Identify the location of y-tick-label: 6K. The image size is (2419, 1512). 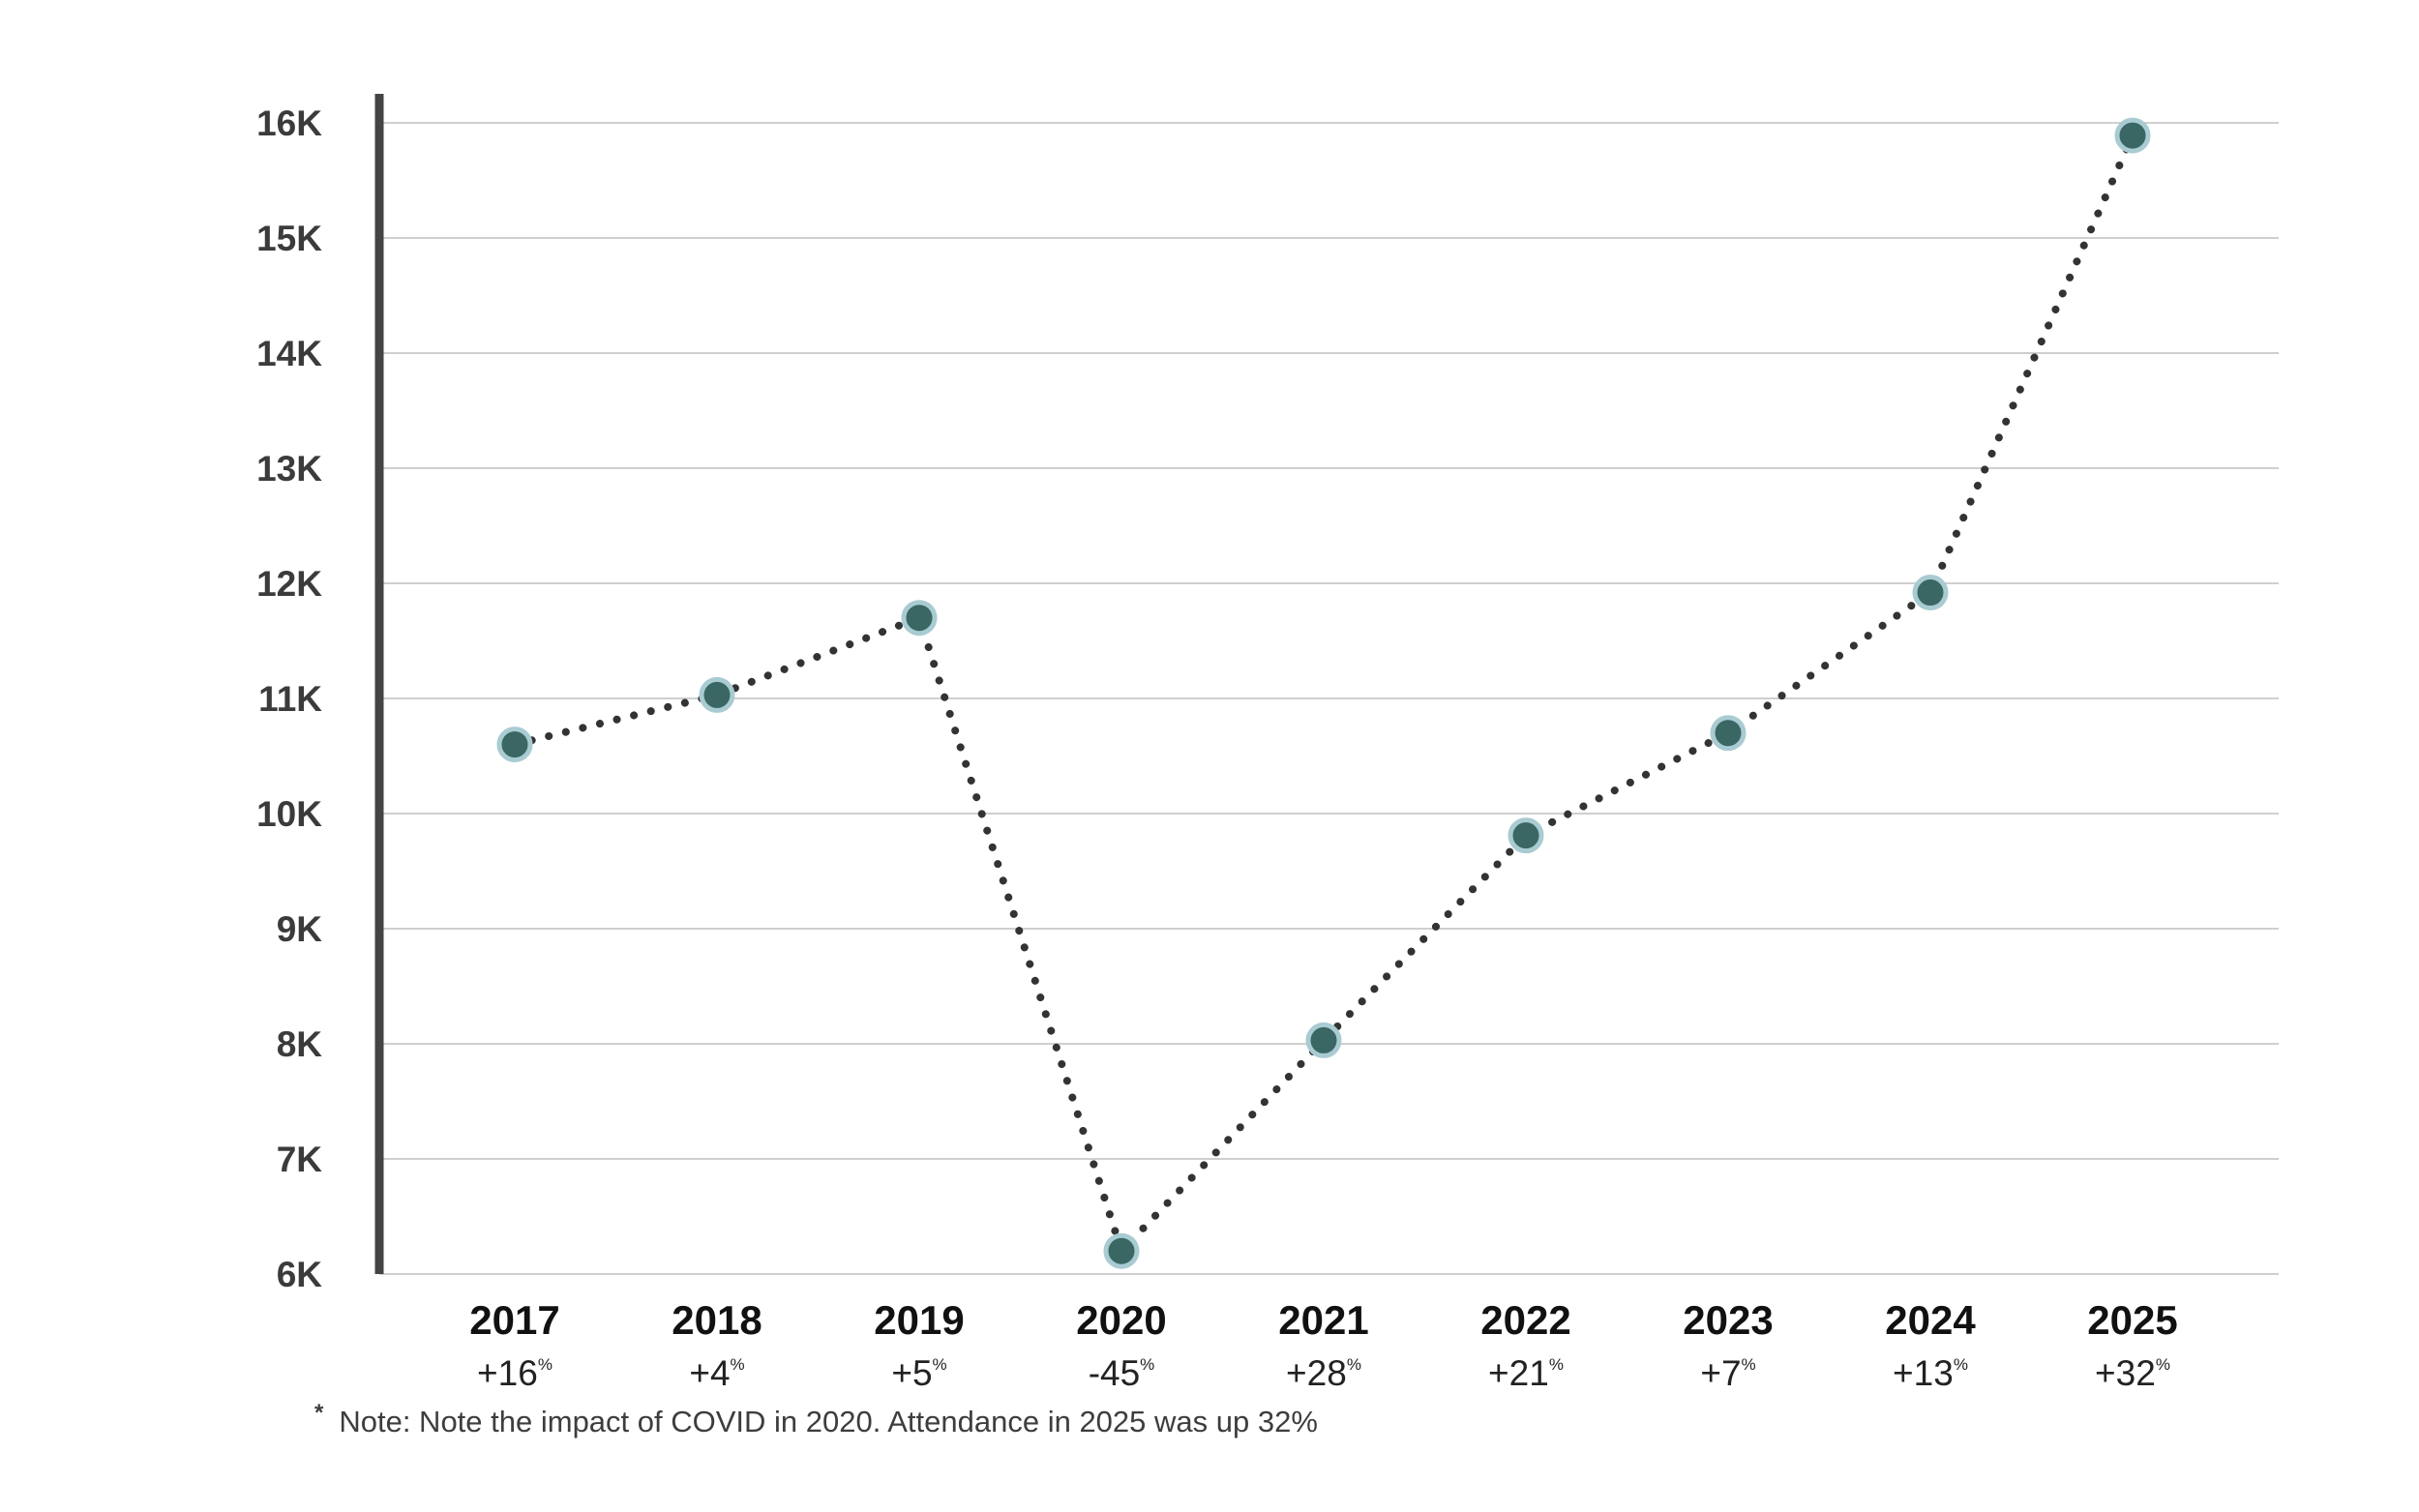
(300, 1275).